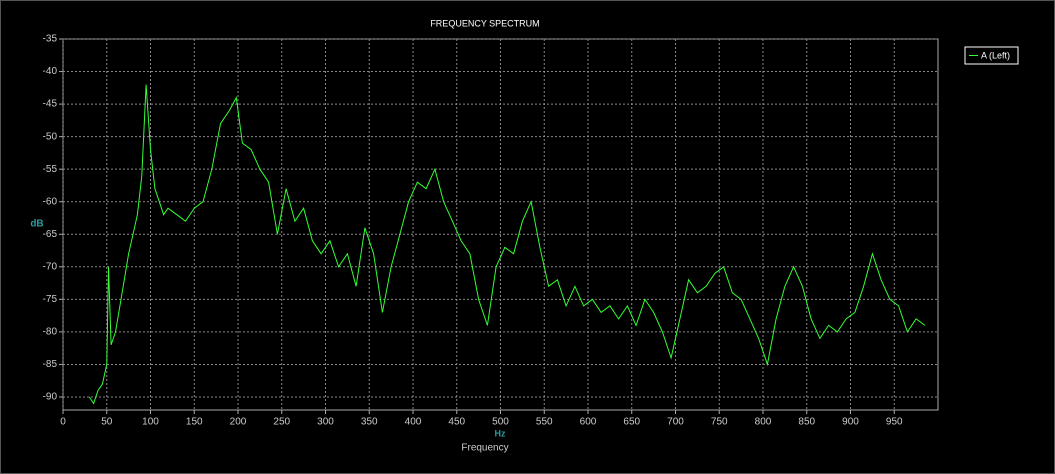  Describe the element at coordinates (631, 422) in the screenshot. I see `x-tick-label: 650` at that location.